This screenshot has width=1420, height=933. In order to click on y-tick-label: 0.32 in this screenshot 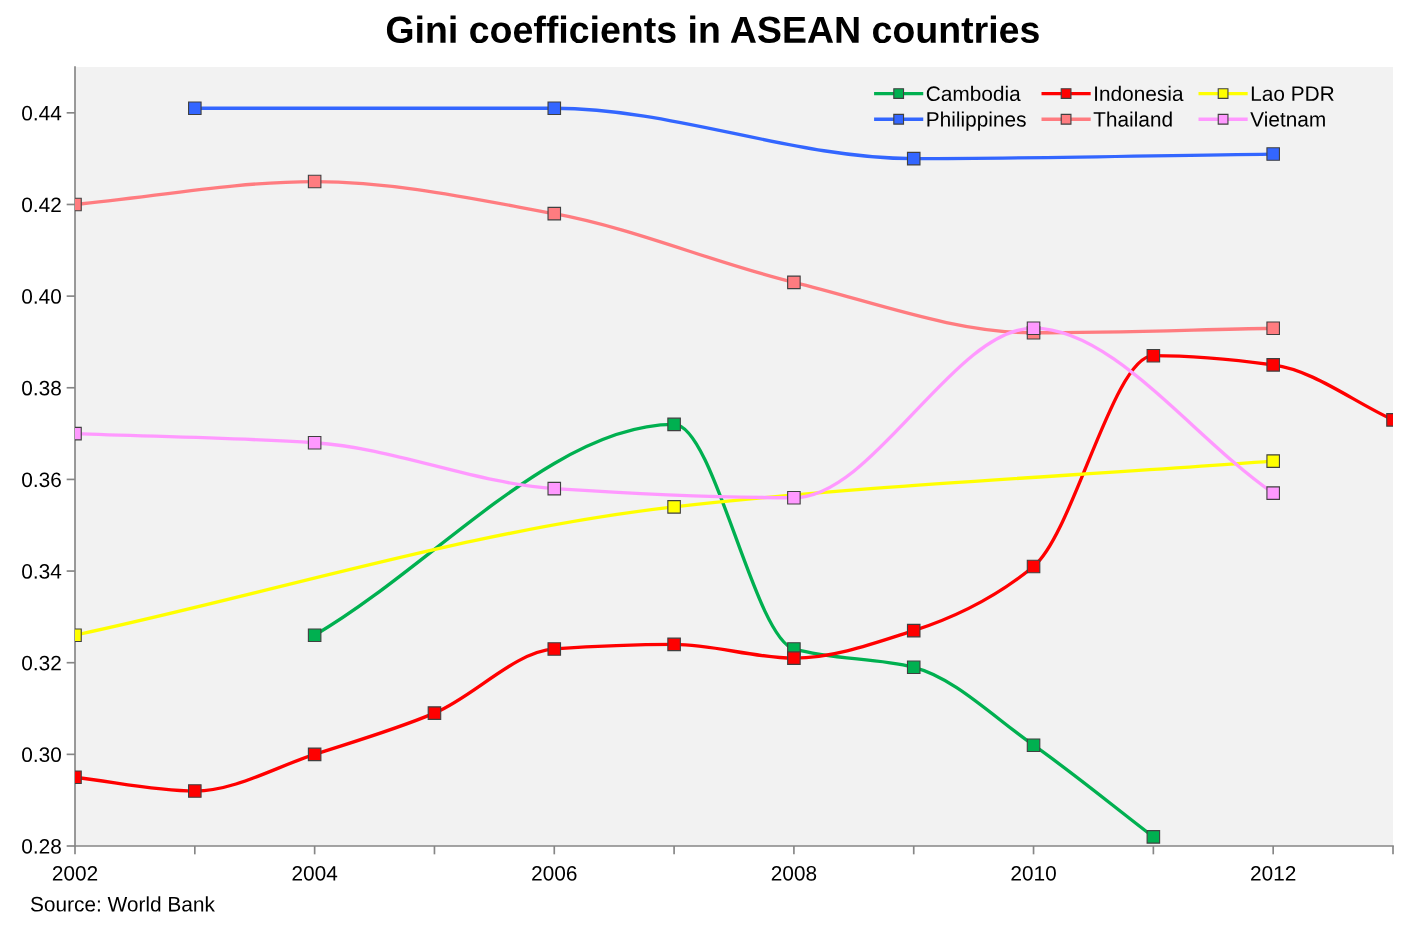, I will do `click(41, 663)`.